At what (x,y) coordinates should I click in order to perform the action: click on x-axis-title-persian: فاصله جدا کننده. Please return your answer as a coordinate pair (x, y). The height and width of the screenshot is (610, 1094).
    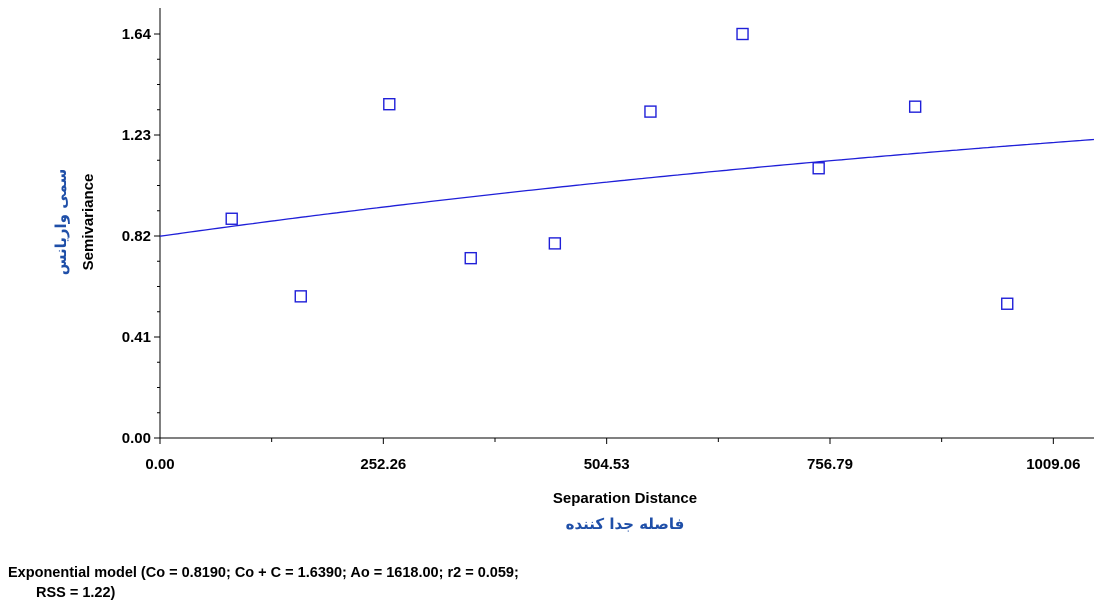
    Looking at the image, I should click on (625, 524).